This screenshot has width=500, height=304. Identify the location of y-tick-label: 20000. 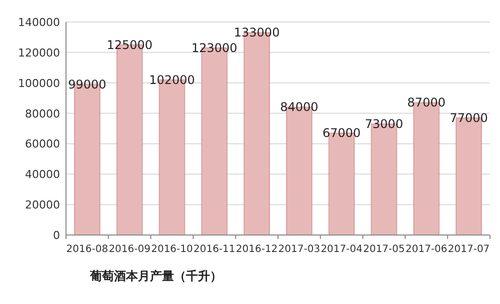
(42, 205).